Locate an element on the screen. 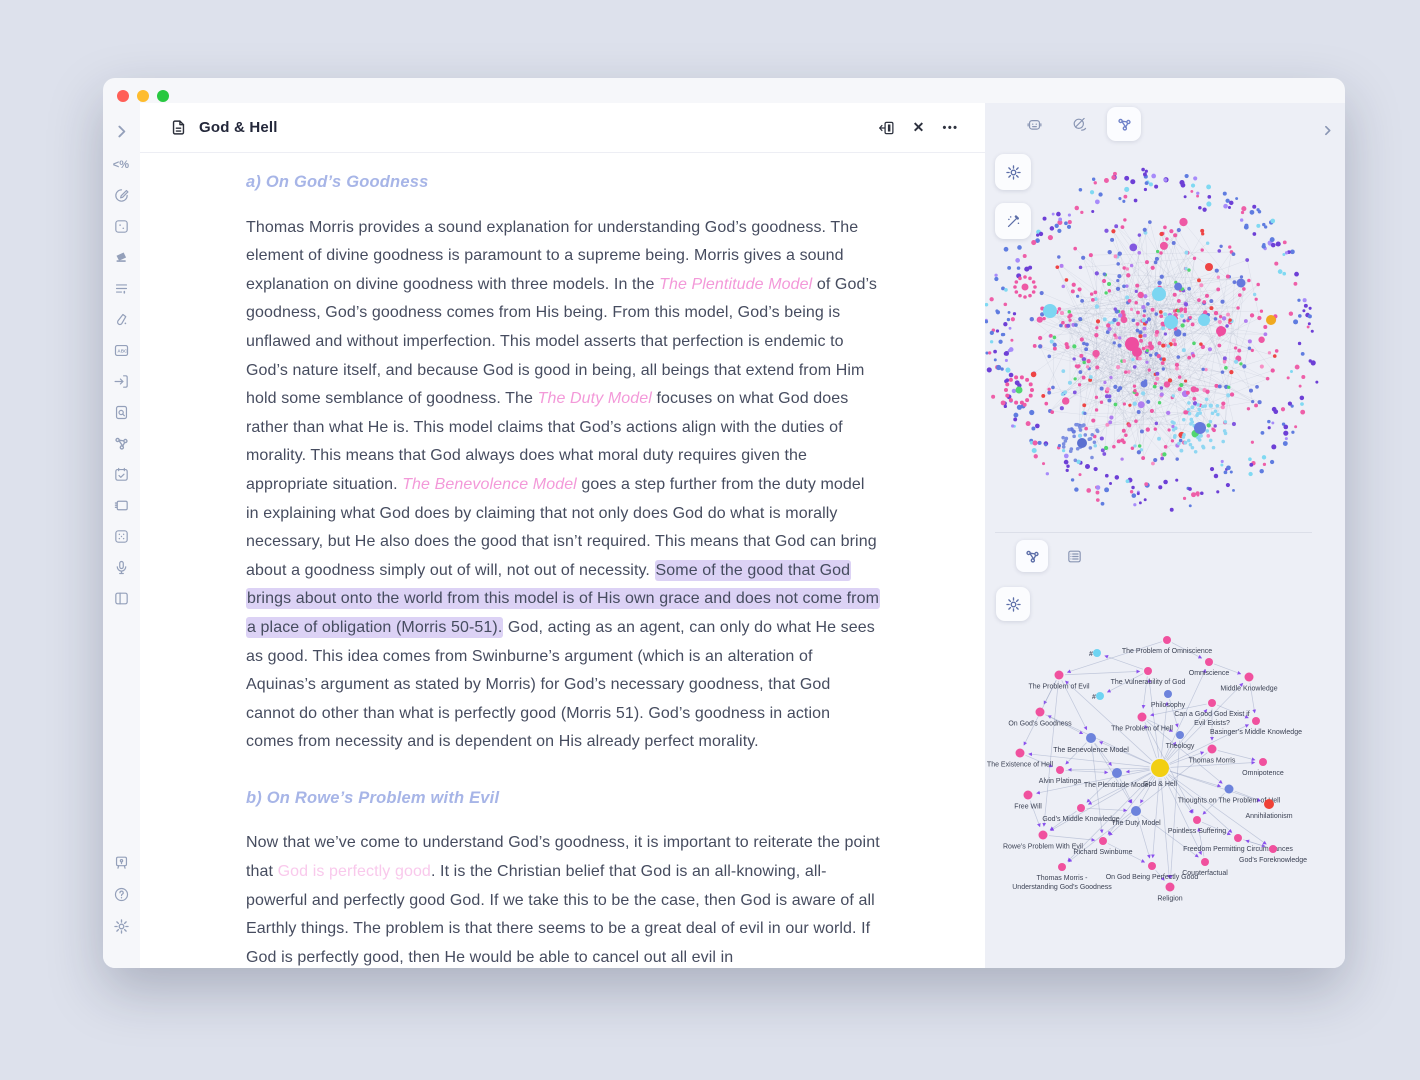  graph-node: Free Will is located at coordinates (1028, 800).